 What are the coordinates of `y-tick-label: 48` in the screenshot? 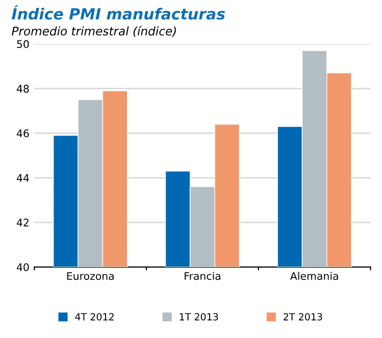 It's located at (22, 88).